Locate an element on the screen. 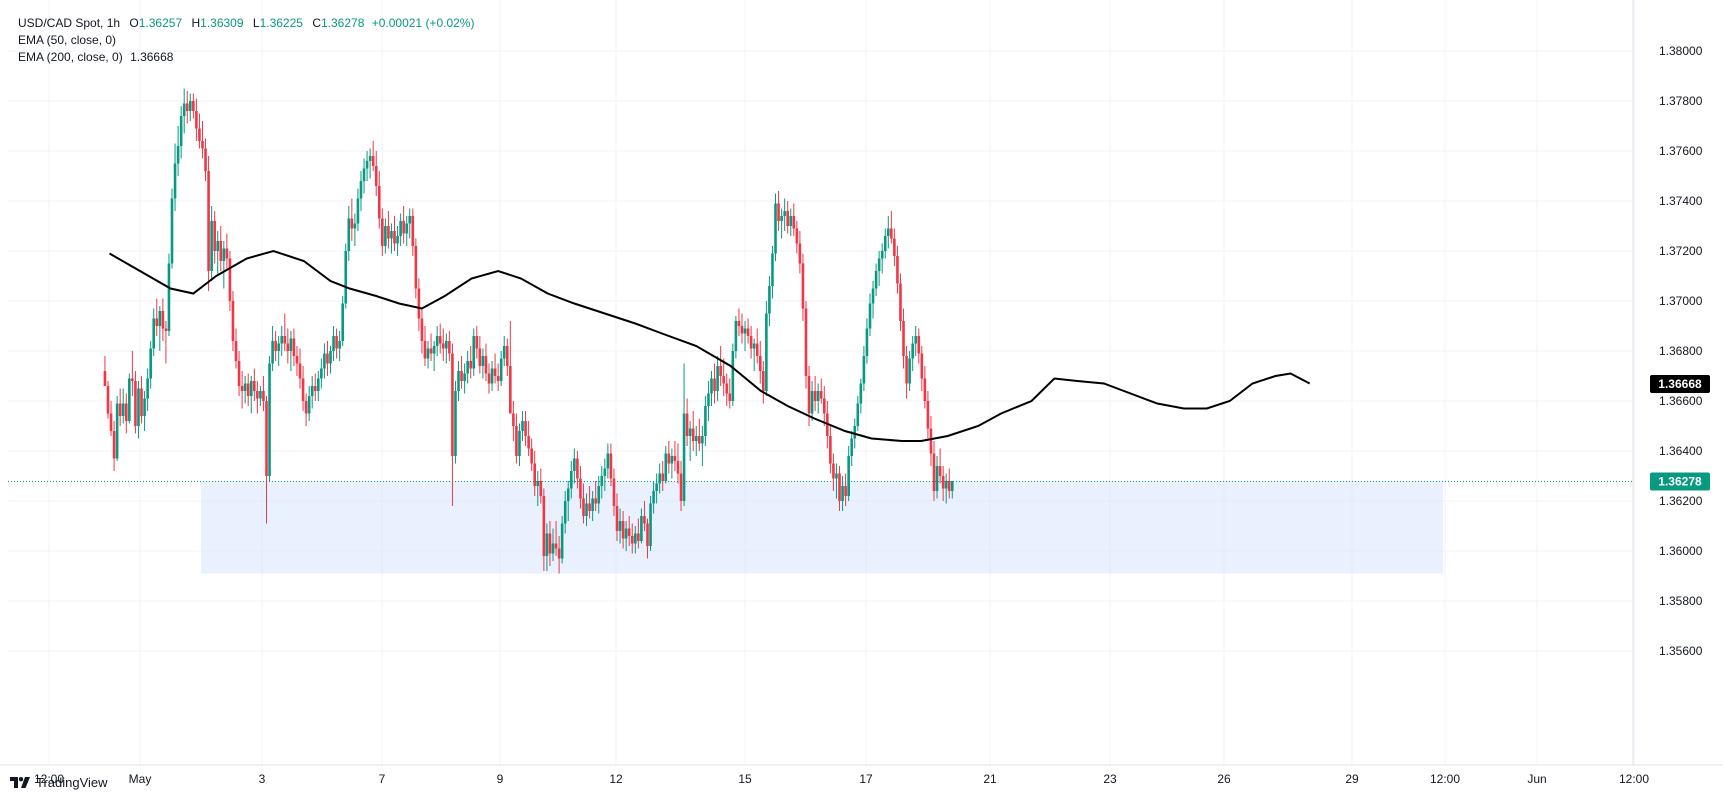 This screenshot has height=806, width=1723. high-value: 1.36309 is located at coordinates (222, 23).